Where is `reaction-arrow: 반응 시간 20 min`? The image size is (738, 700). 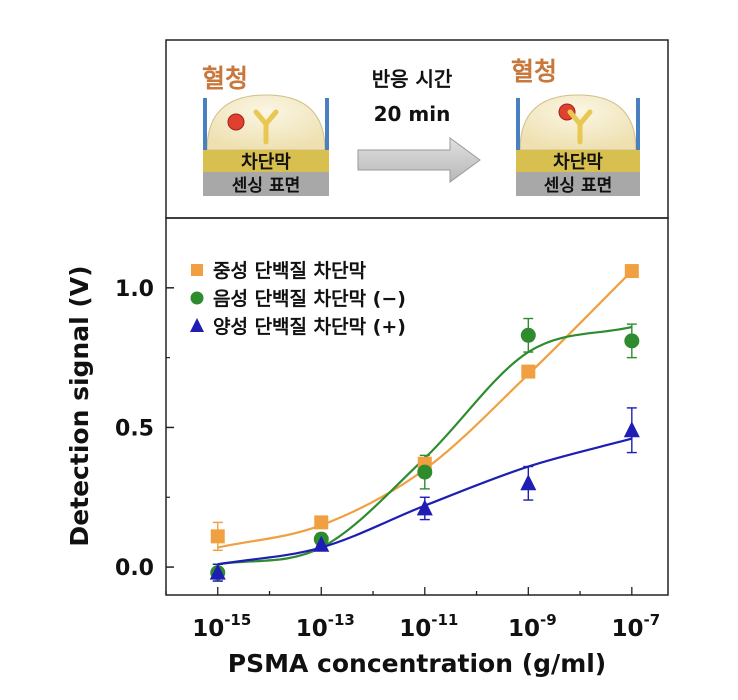
reaction-arrow: 반응 시간 20 min is located at coordinates (419, 125).